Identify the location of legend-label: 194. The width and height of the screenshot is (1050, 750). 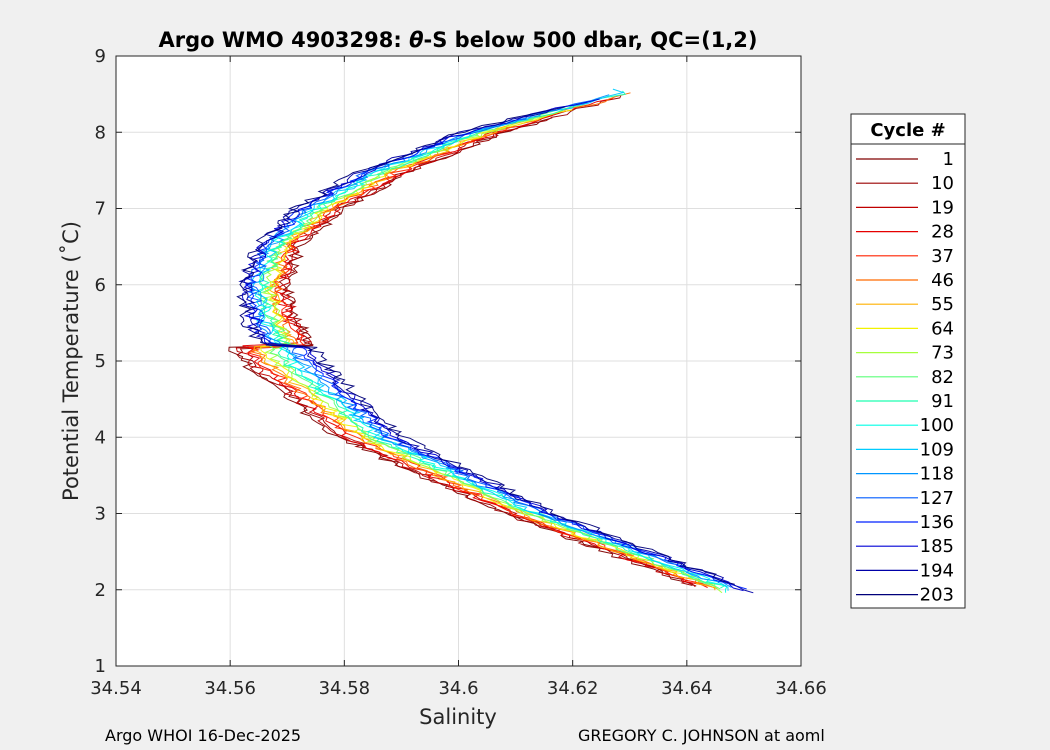
(937, 570).